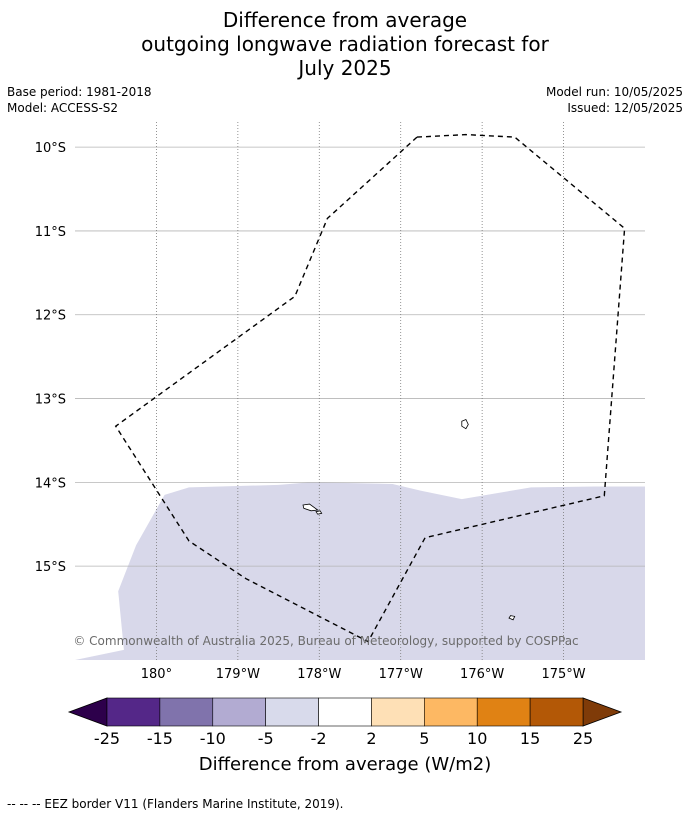 Image resolution: width=690 pixels, height=816 pixels. Describe the element at coordinates (50, 483) in the screenshot. I see `lat-tick-label: 14°S` at that location.